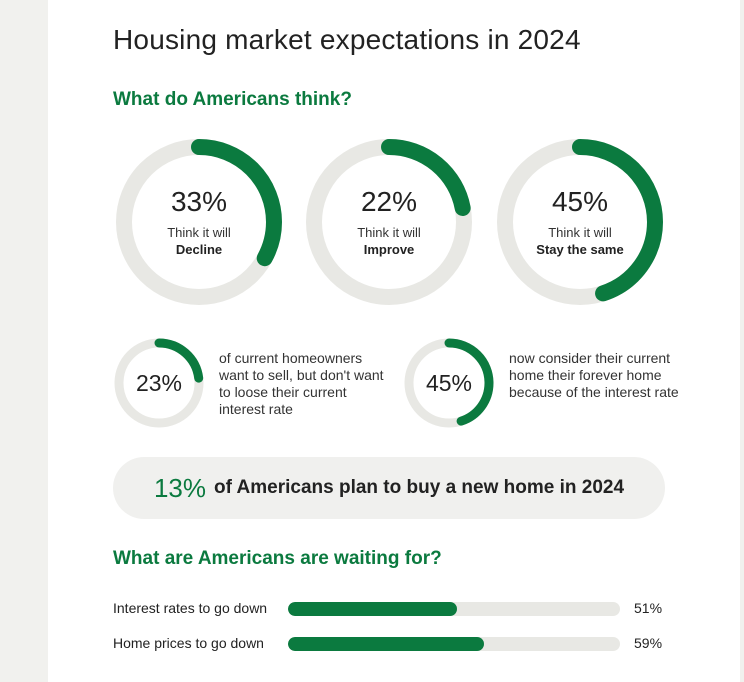  I want to click on bar-label-home-prices: Home prices to go down, so click(188, 643).